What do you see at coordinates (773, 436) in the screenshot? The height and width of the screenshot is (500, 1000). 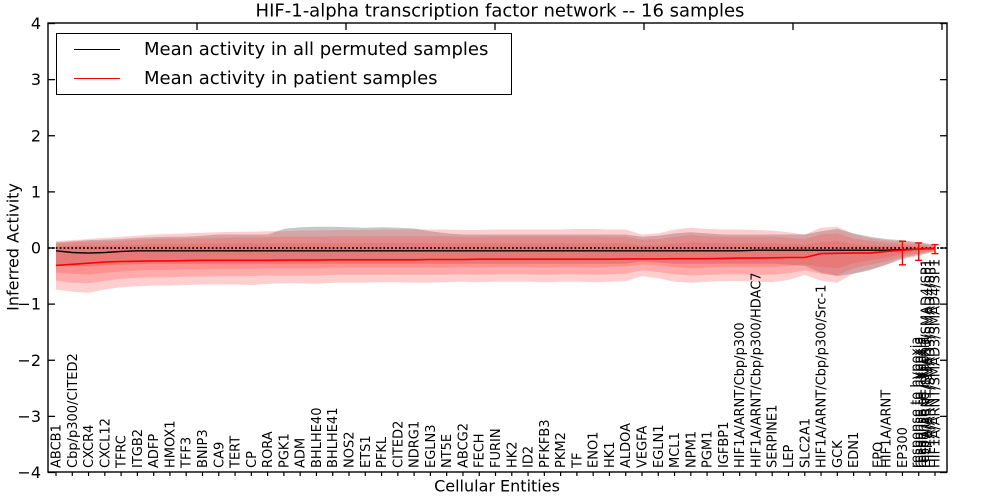 I see `entity-label: SERPINE1` at bounding box center [773, 436].